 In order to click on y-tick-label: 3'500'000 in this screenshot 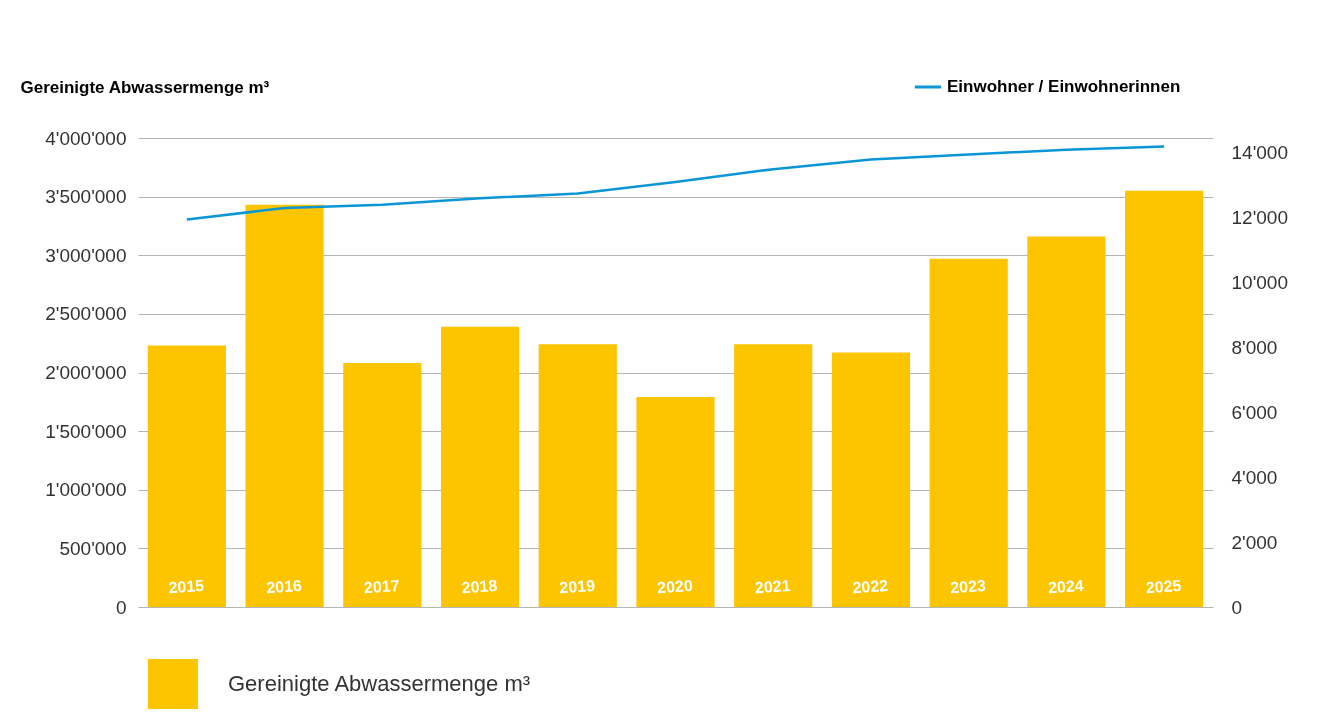, I will do `click(86, 197)`.